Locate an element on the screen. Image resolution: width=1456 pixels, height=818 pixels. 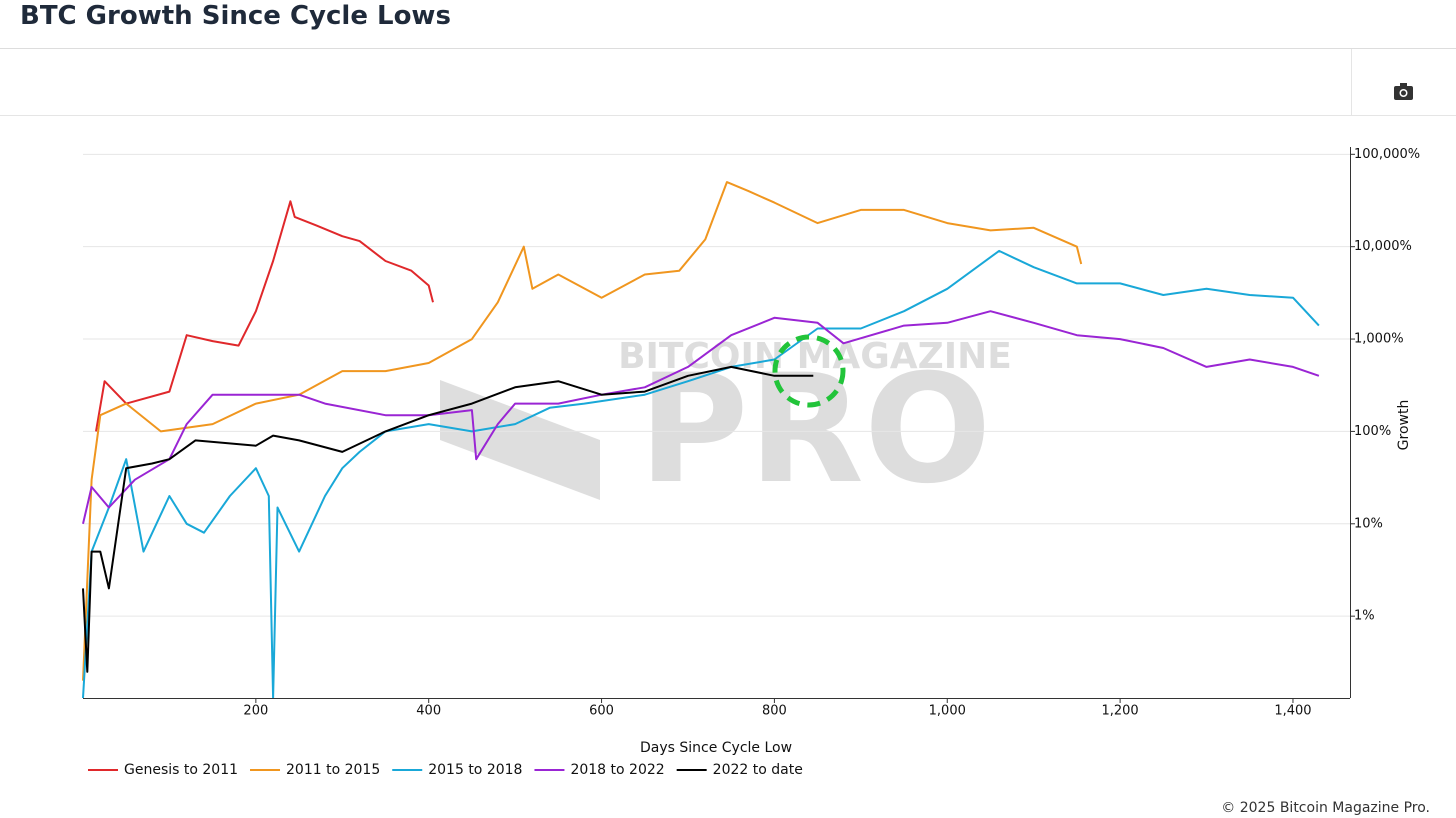
watermark-logo is located at coordinates (520, 440).